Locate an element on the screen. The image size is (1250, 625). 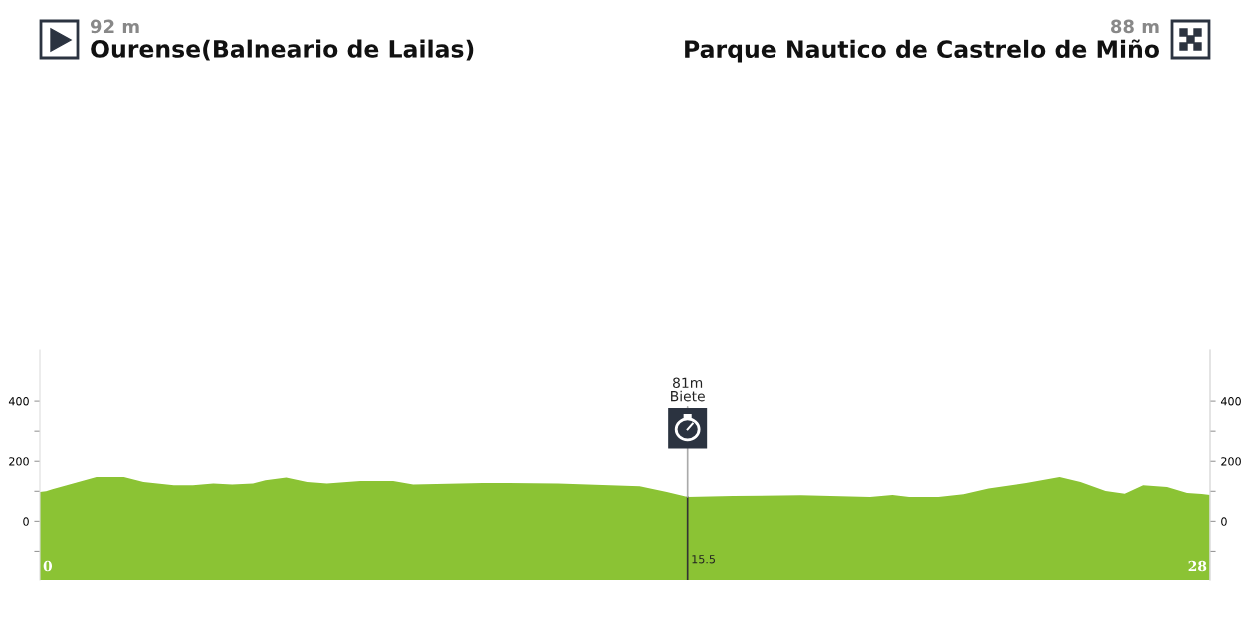
y2-tick-label: 400 is located at coordinates (1230, 401).